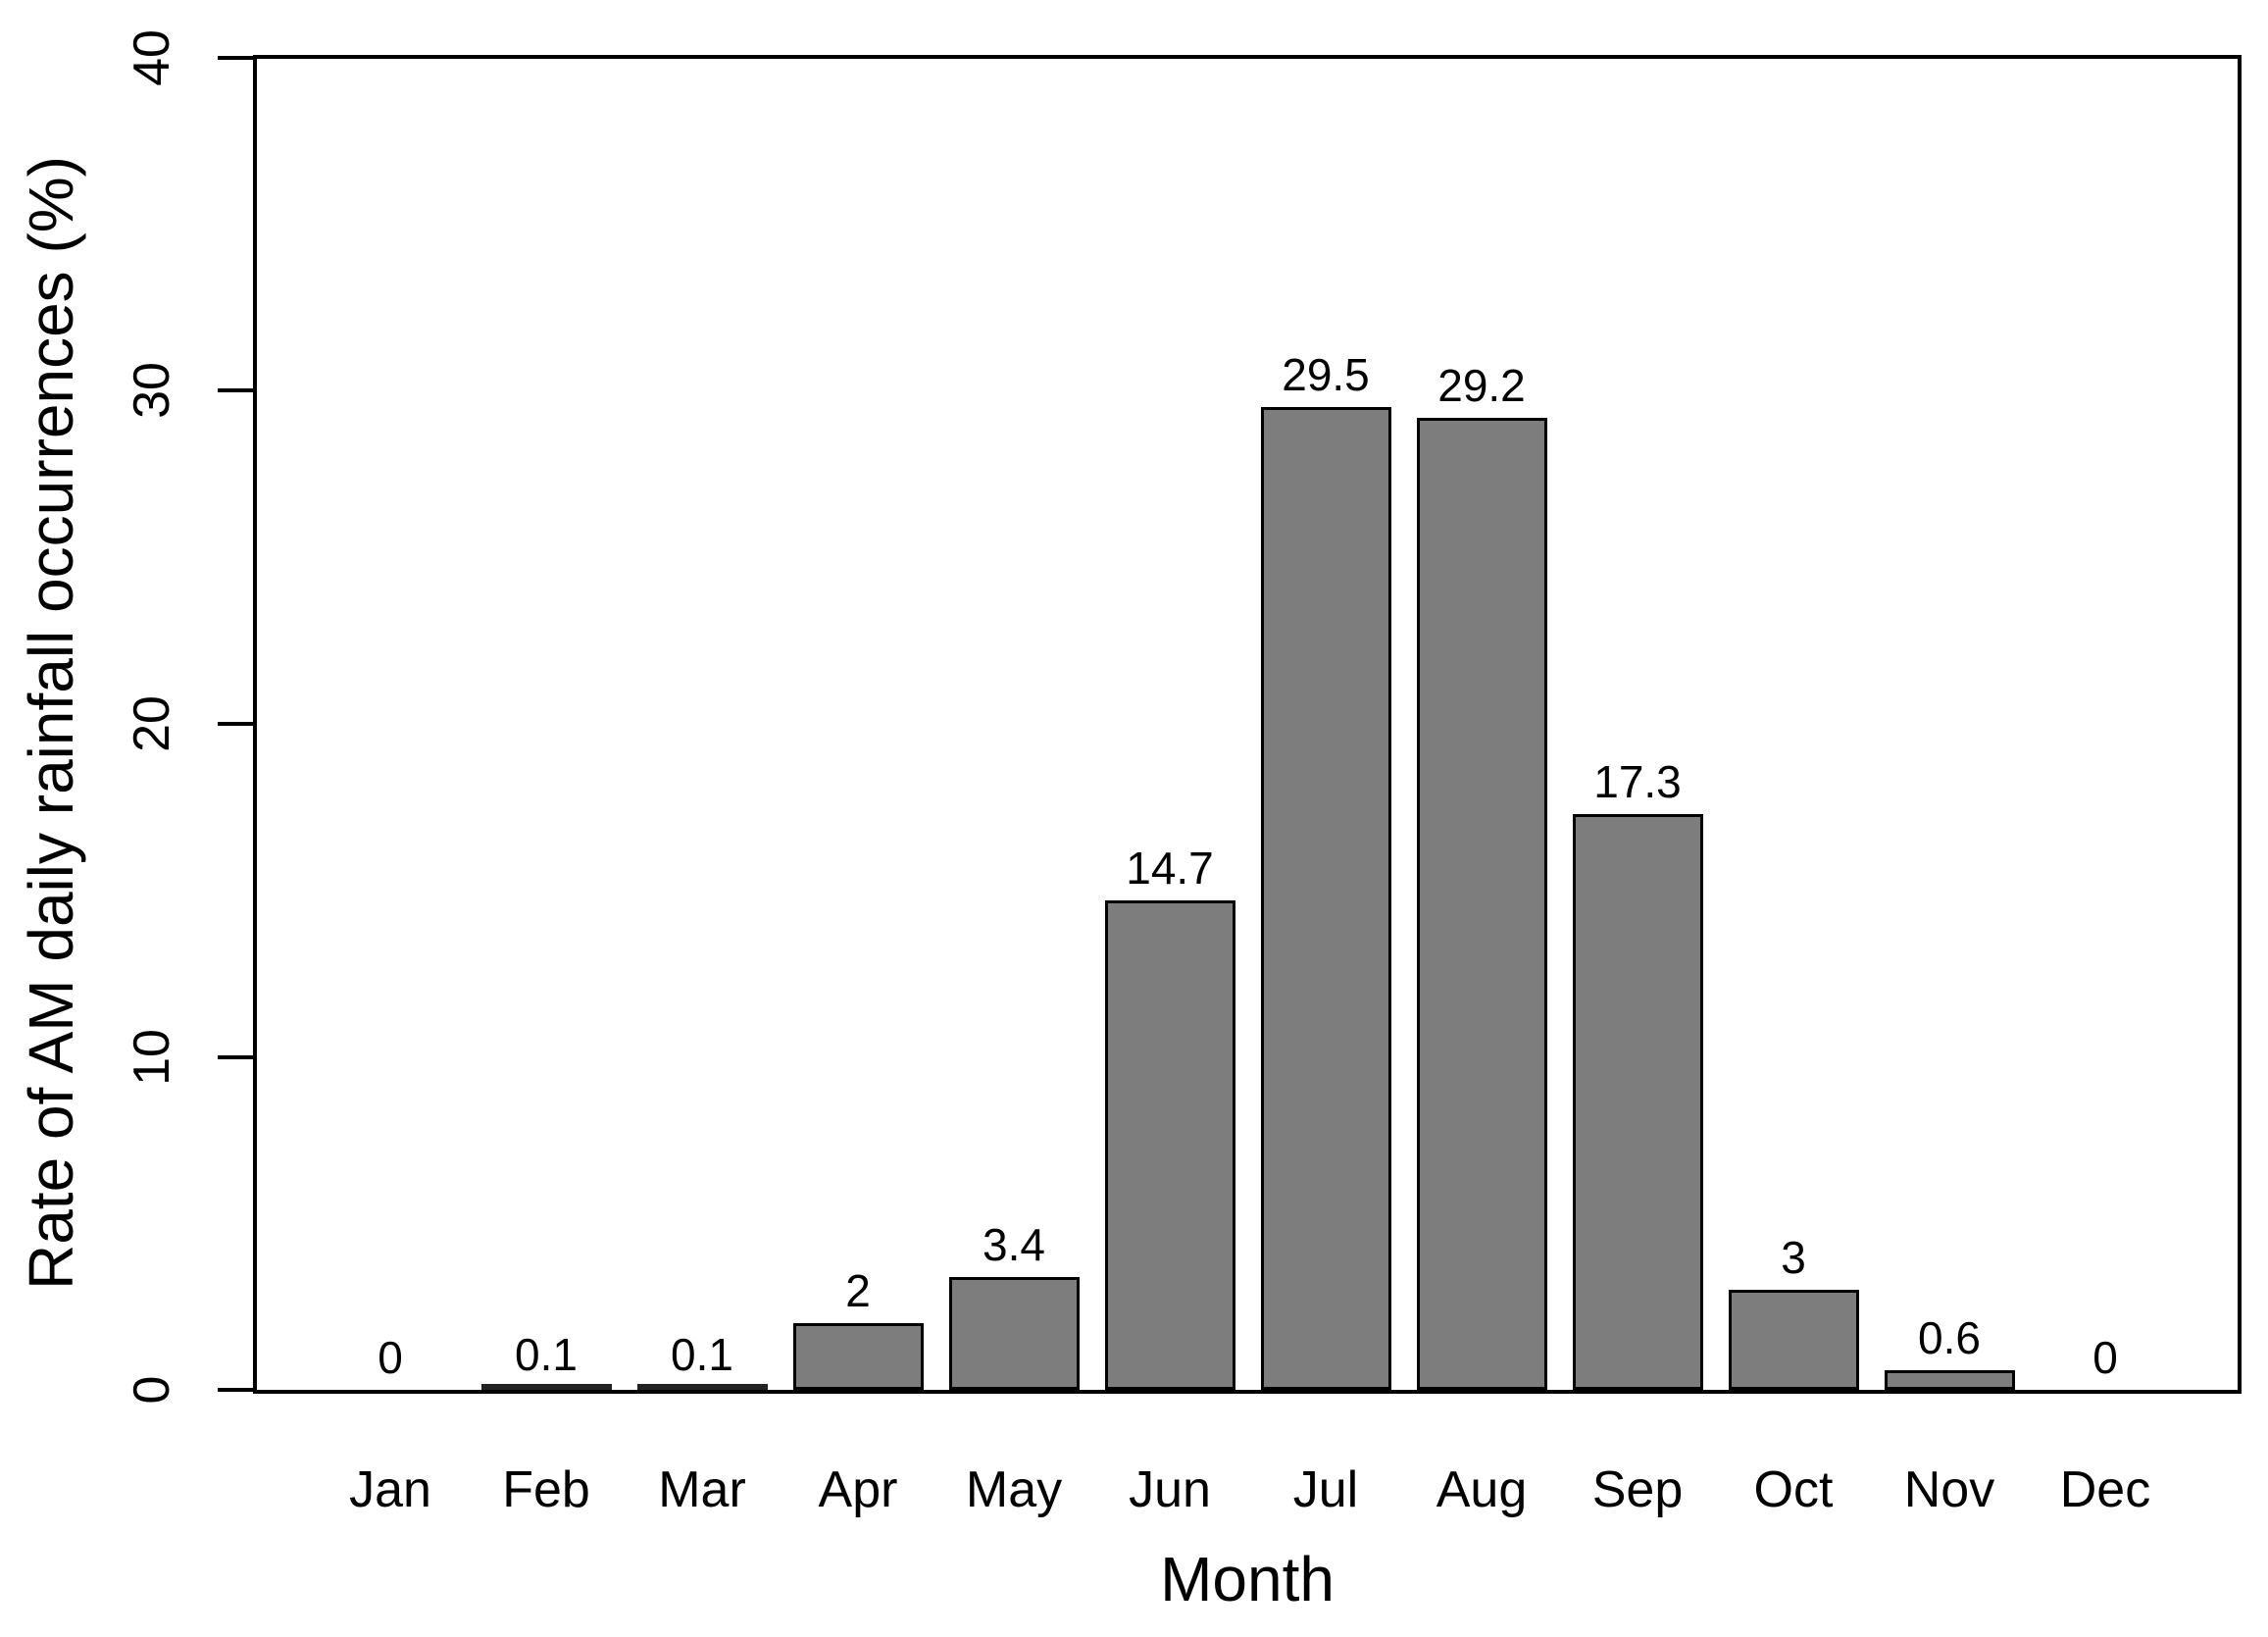 The height and width of the screenshot is (1637, 2268). What do you see at coordinates (390, 1357) in the screenshot?
I see `bar-value-label-jan: 0` at bounding box center [390, 1357].